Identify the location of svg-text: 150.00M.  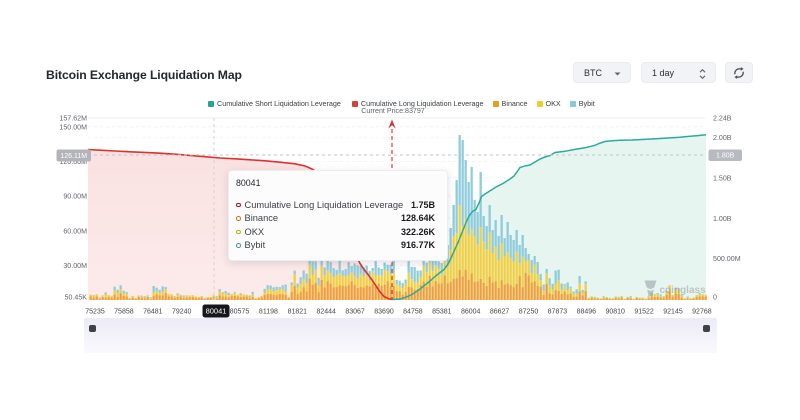
(73, 127).